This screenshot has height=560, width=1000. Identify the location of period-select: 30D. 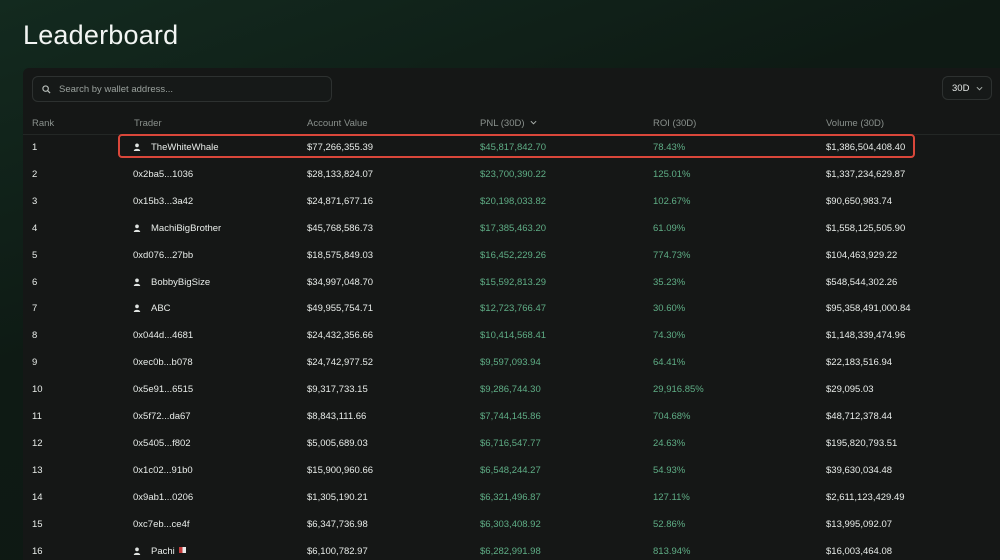
(967, 88).